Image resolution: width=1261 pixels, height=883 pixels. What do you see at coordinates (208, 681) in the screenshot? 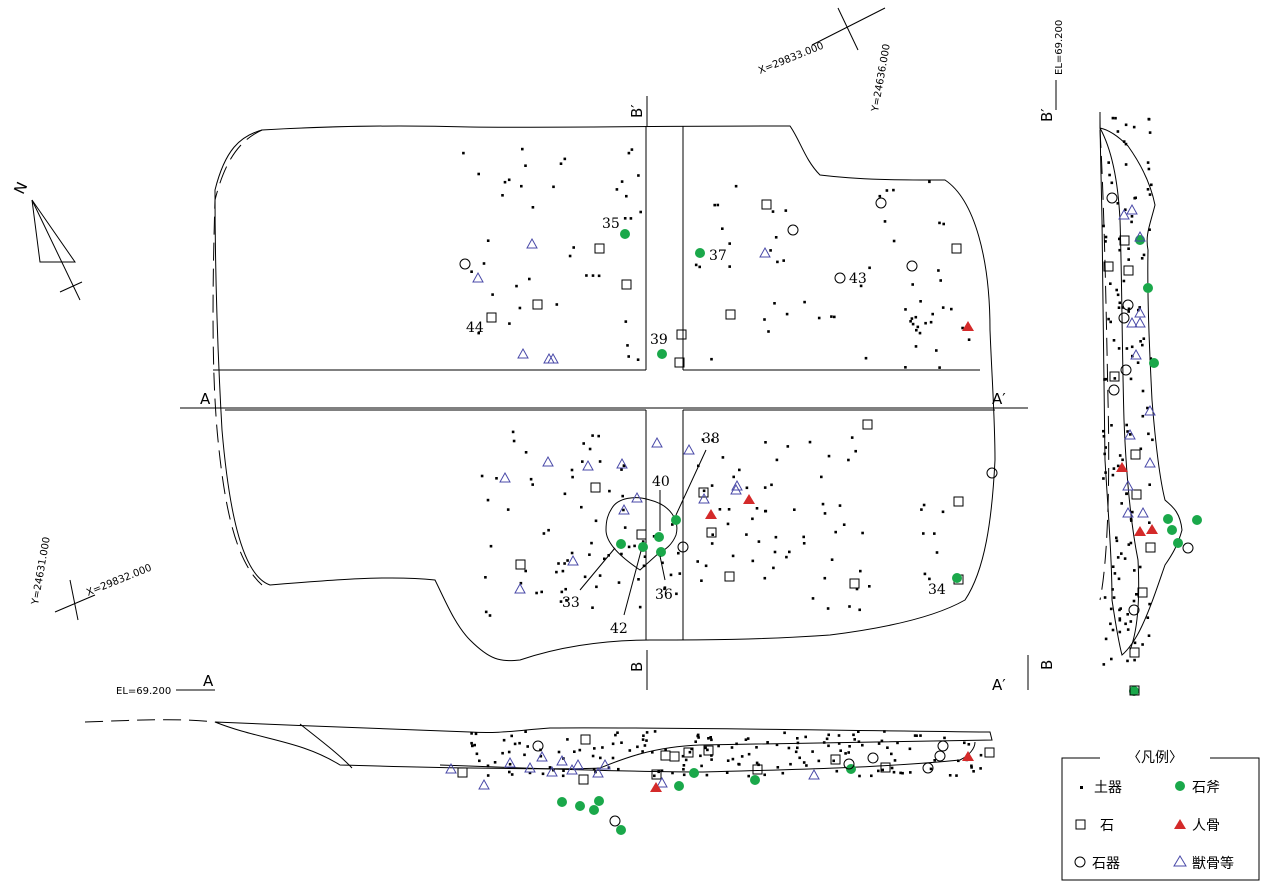
I see `section-a-bottom: A` at bounding box center [208, 681].